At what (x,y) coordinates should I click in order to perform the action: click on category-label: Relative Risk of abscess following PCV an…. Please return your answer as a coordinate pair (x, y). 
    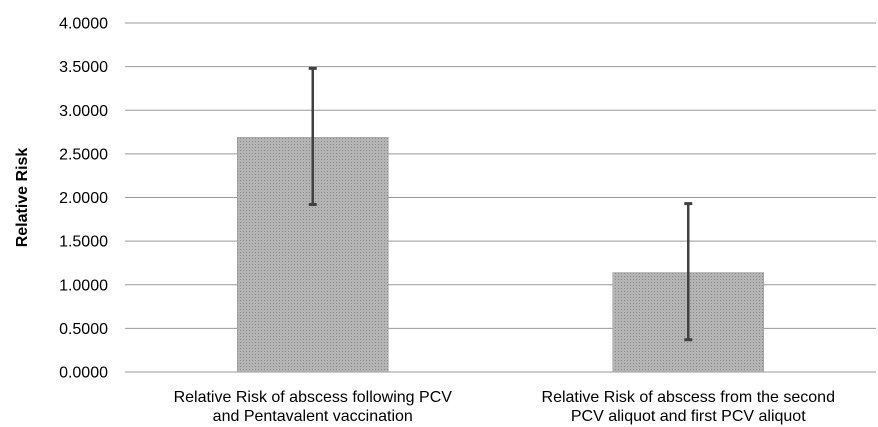
    Looking at the image, I should click on (313, 407).